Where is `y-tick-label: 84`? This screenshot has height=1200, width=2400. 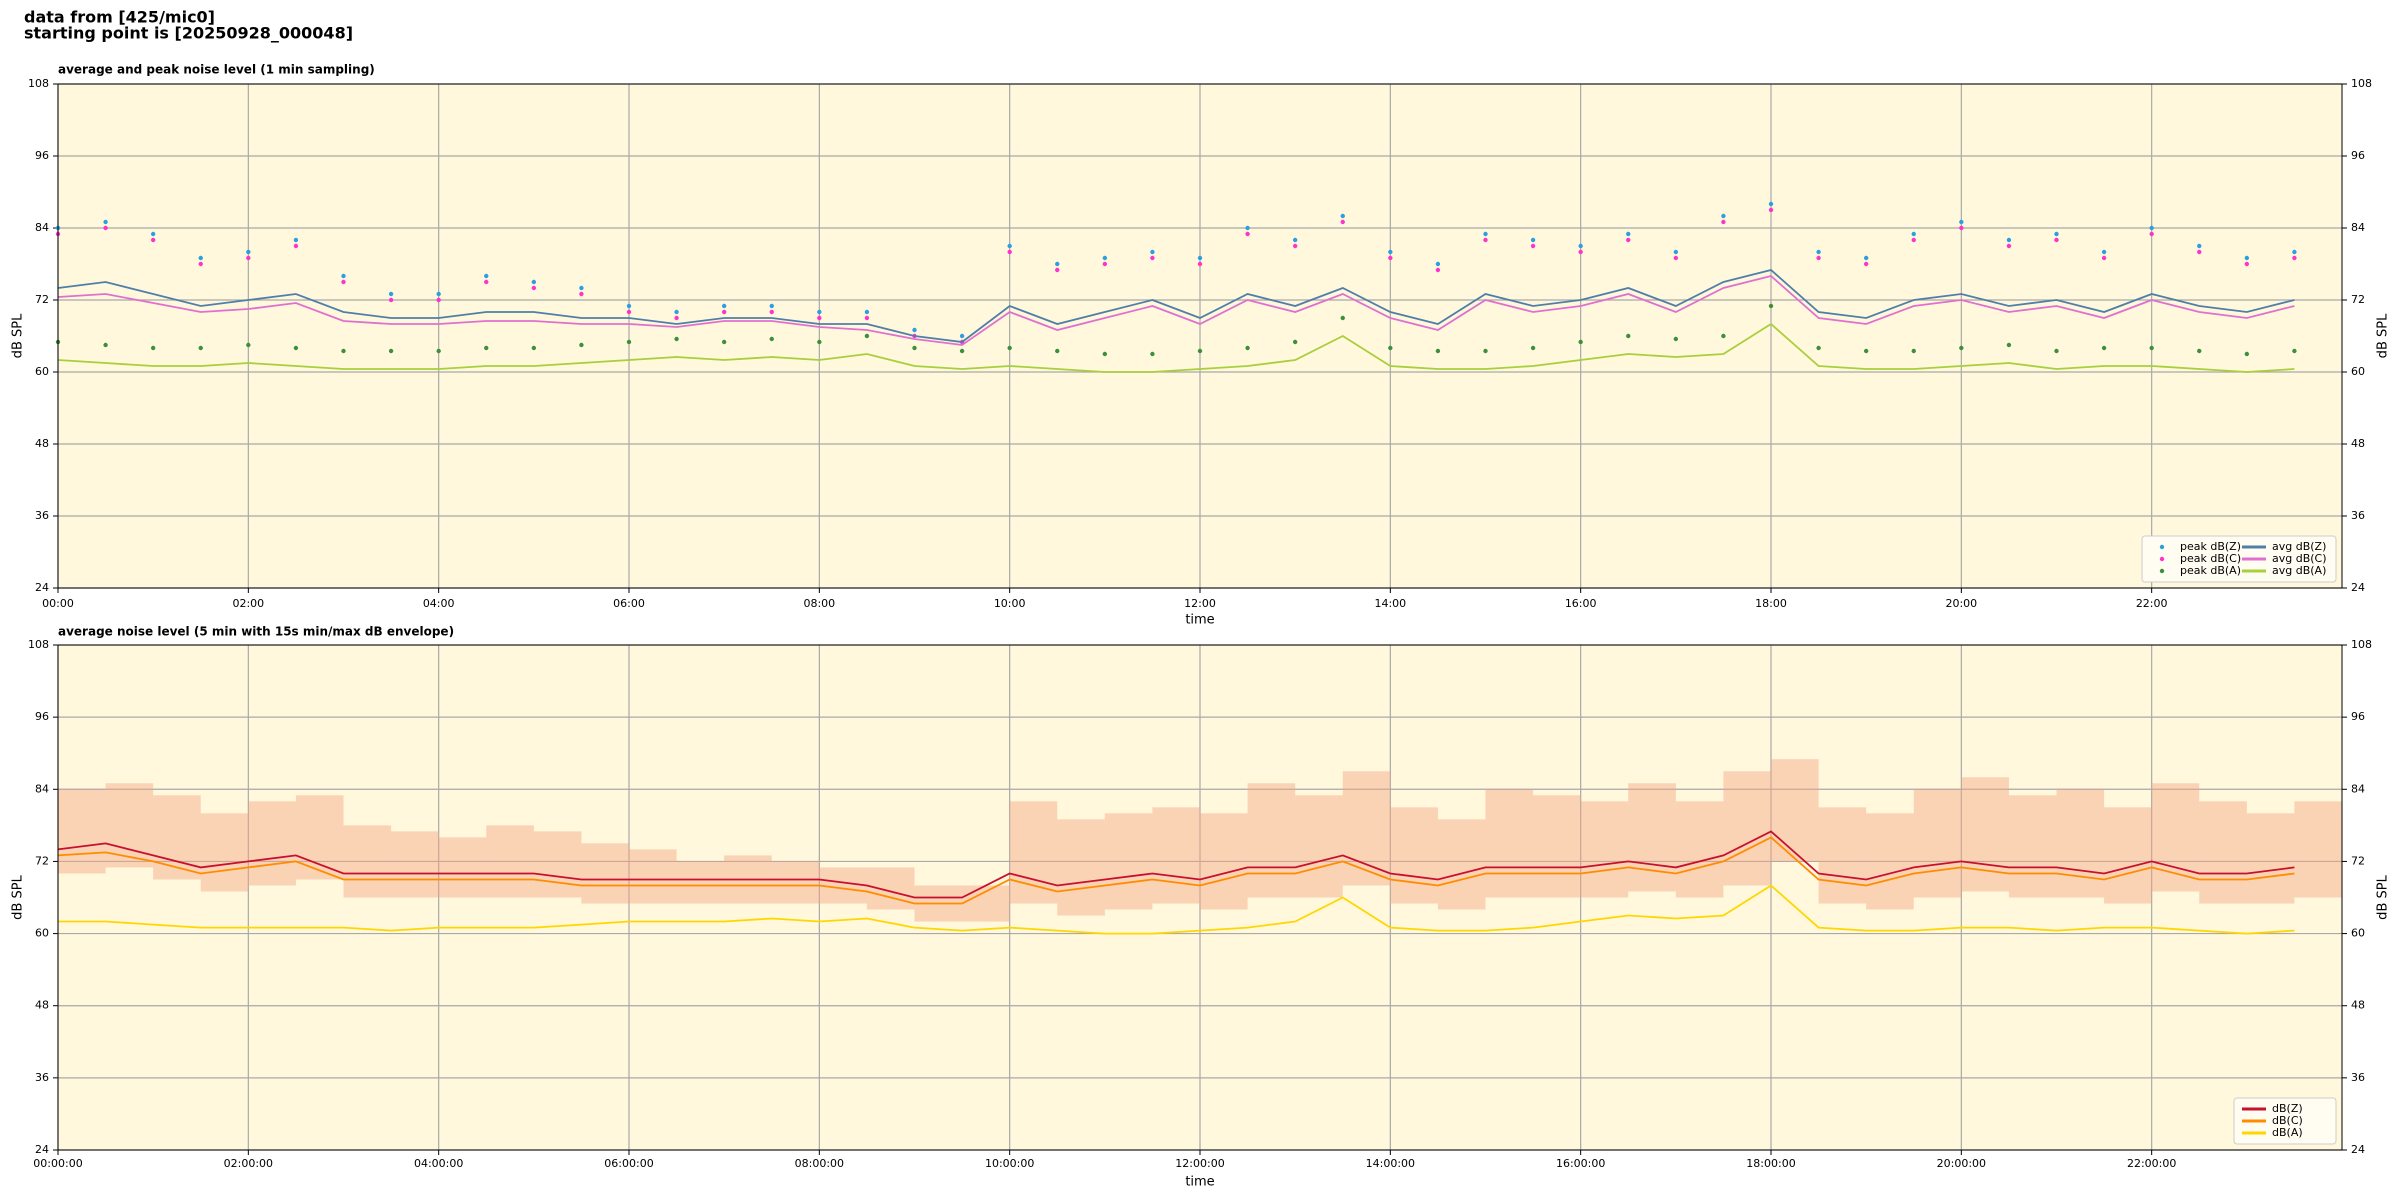 y-tick-label: 84 is located at coordinates (2358, 227).